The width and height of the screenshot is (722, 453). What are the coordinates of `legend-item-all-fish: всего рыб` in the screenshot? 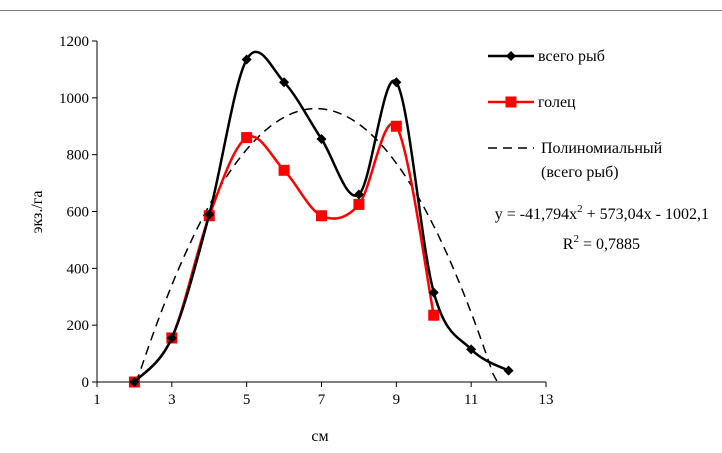 It's located at (546, 56).